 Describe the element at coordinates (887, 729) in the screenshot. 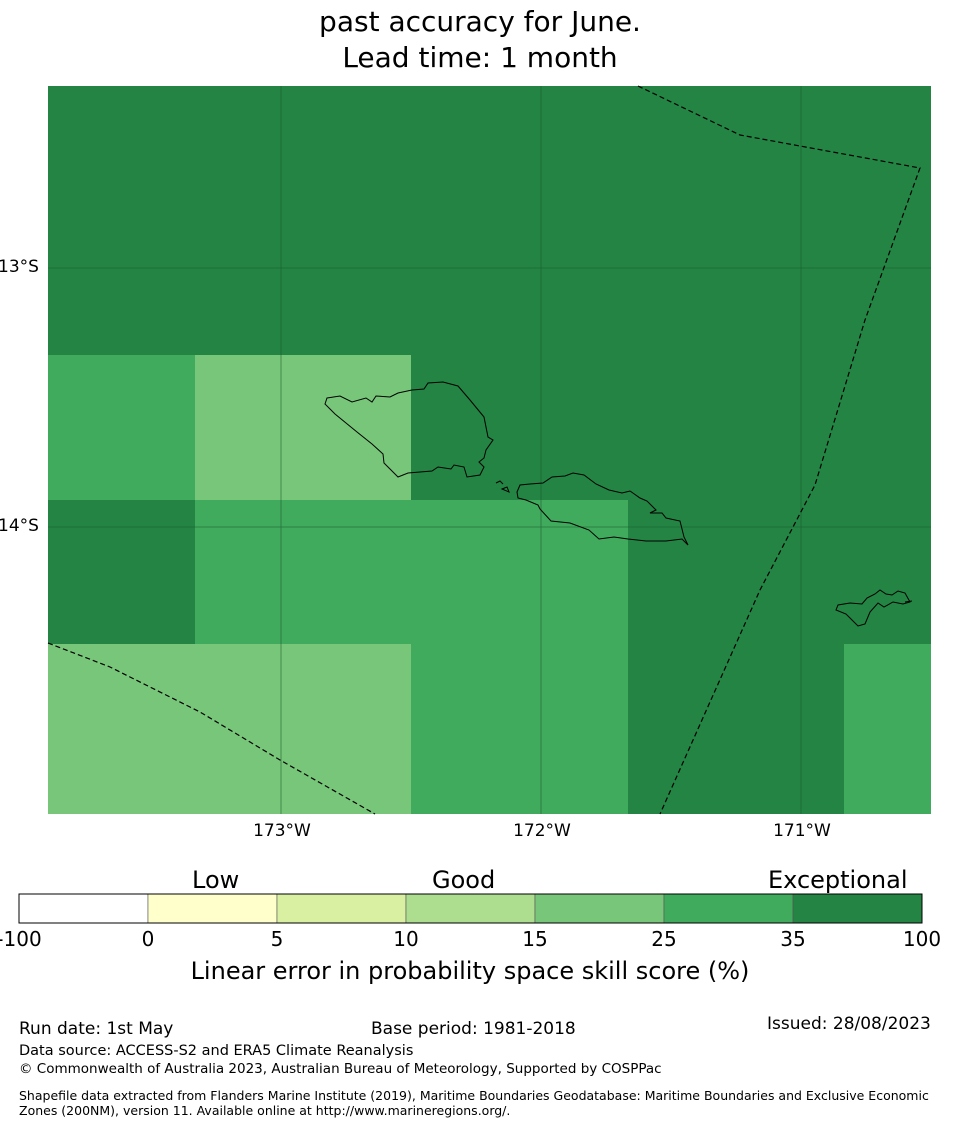

I see `cell-mid-bottom-right` at that location.